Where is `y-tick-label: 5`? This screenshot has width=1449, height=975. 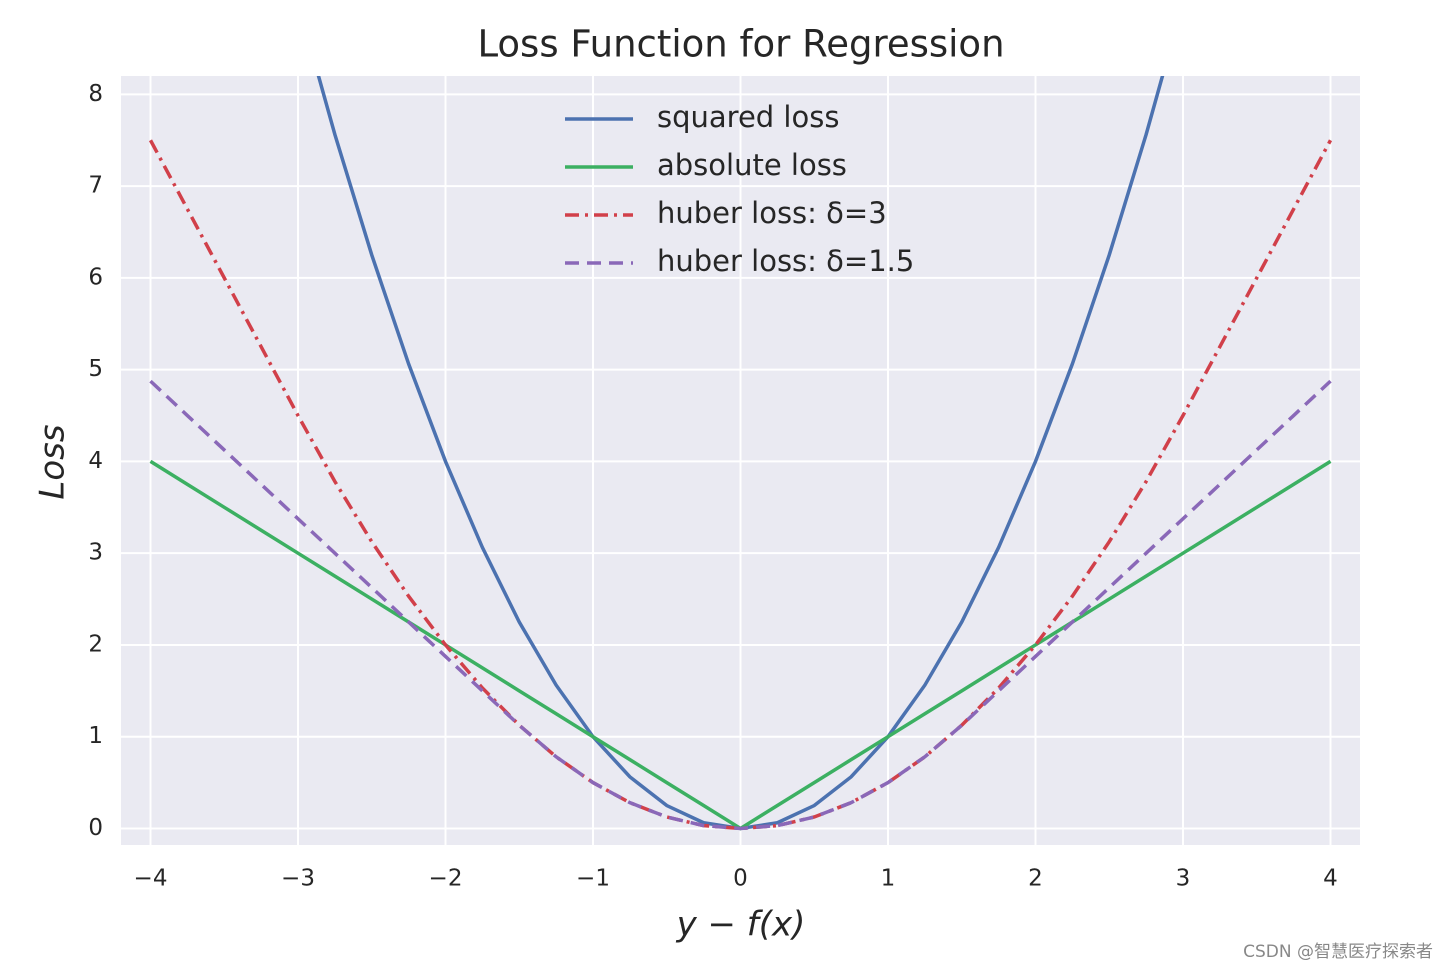 y-tick-label: 5 is located at coordinates (95, 369).